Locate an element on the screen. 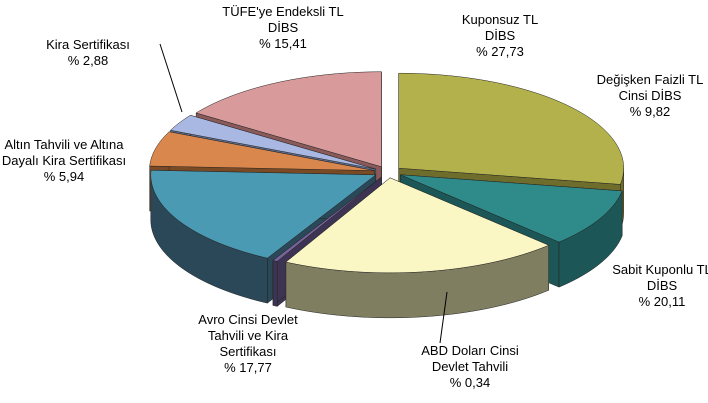 Image resolution: width=708 pixels, height=403 pixels. slice-label: Sabit Kuponlu TL DİBS% 20,11 is located at coordinates (660, 286).